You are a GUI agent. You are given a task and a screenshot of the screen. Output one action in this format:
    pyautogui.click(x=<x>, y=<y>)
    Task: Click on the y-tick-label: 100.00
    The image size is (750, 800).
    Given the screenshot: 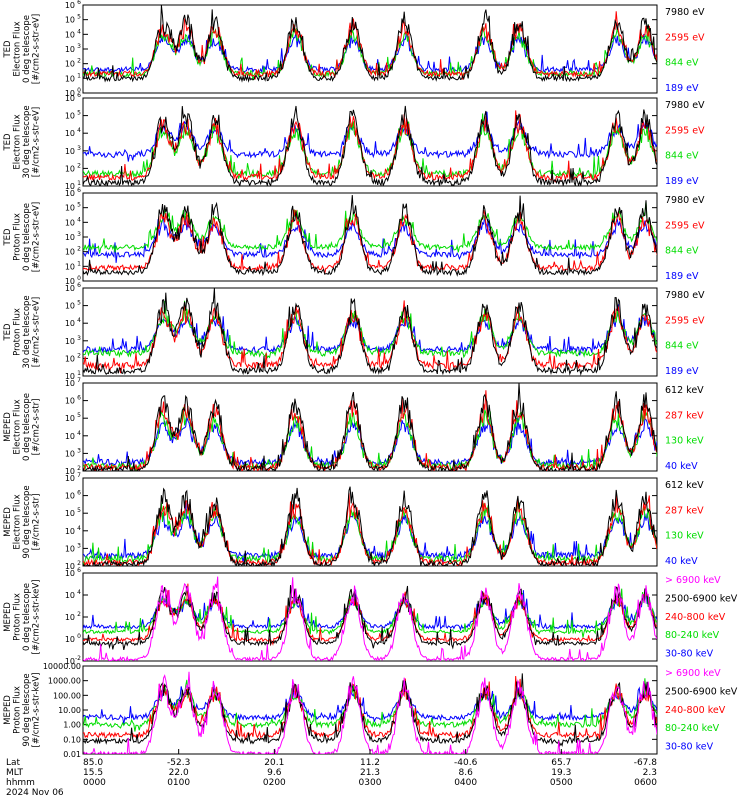 What is the action you would take?
    pyautogui.click(x=67, y=695)
    